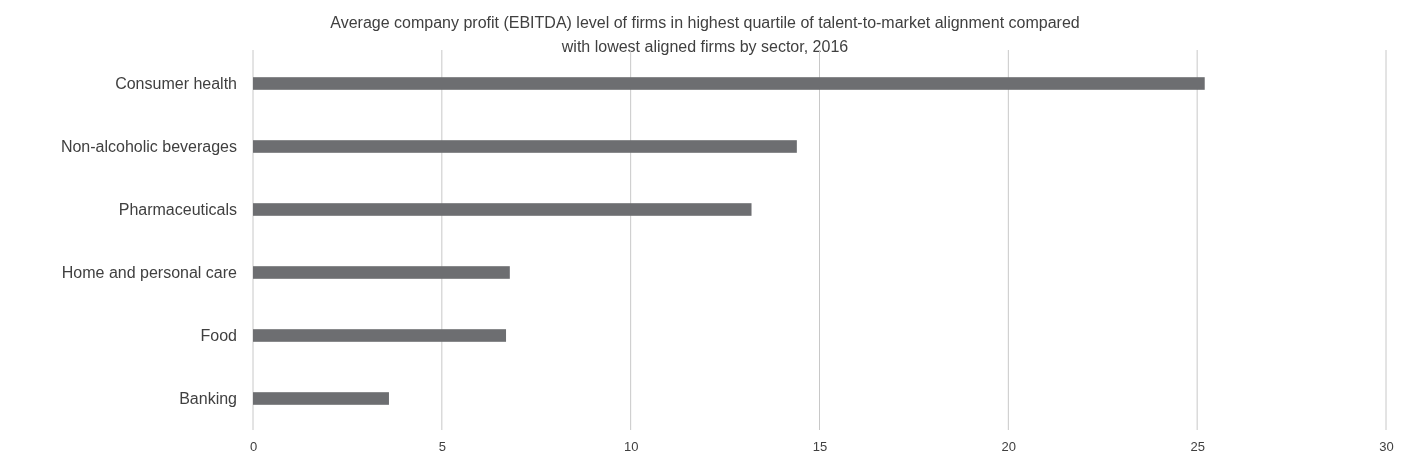  Describe the element at coordinates (1386, 446) in the screenshot. I see `x-tick-label: 30` at that location.